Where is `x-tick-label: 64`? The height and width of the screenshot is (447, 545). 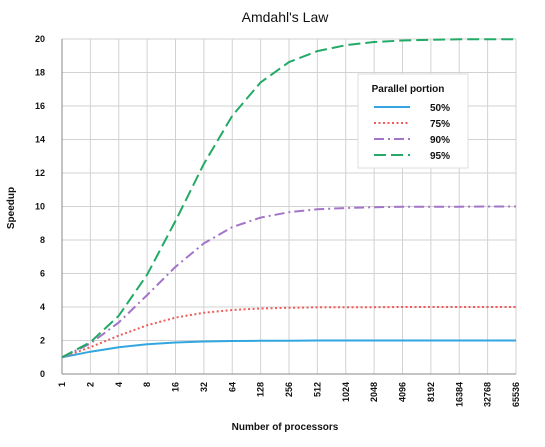
x-tick-label: 64 is located at coordinates (232, 387).